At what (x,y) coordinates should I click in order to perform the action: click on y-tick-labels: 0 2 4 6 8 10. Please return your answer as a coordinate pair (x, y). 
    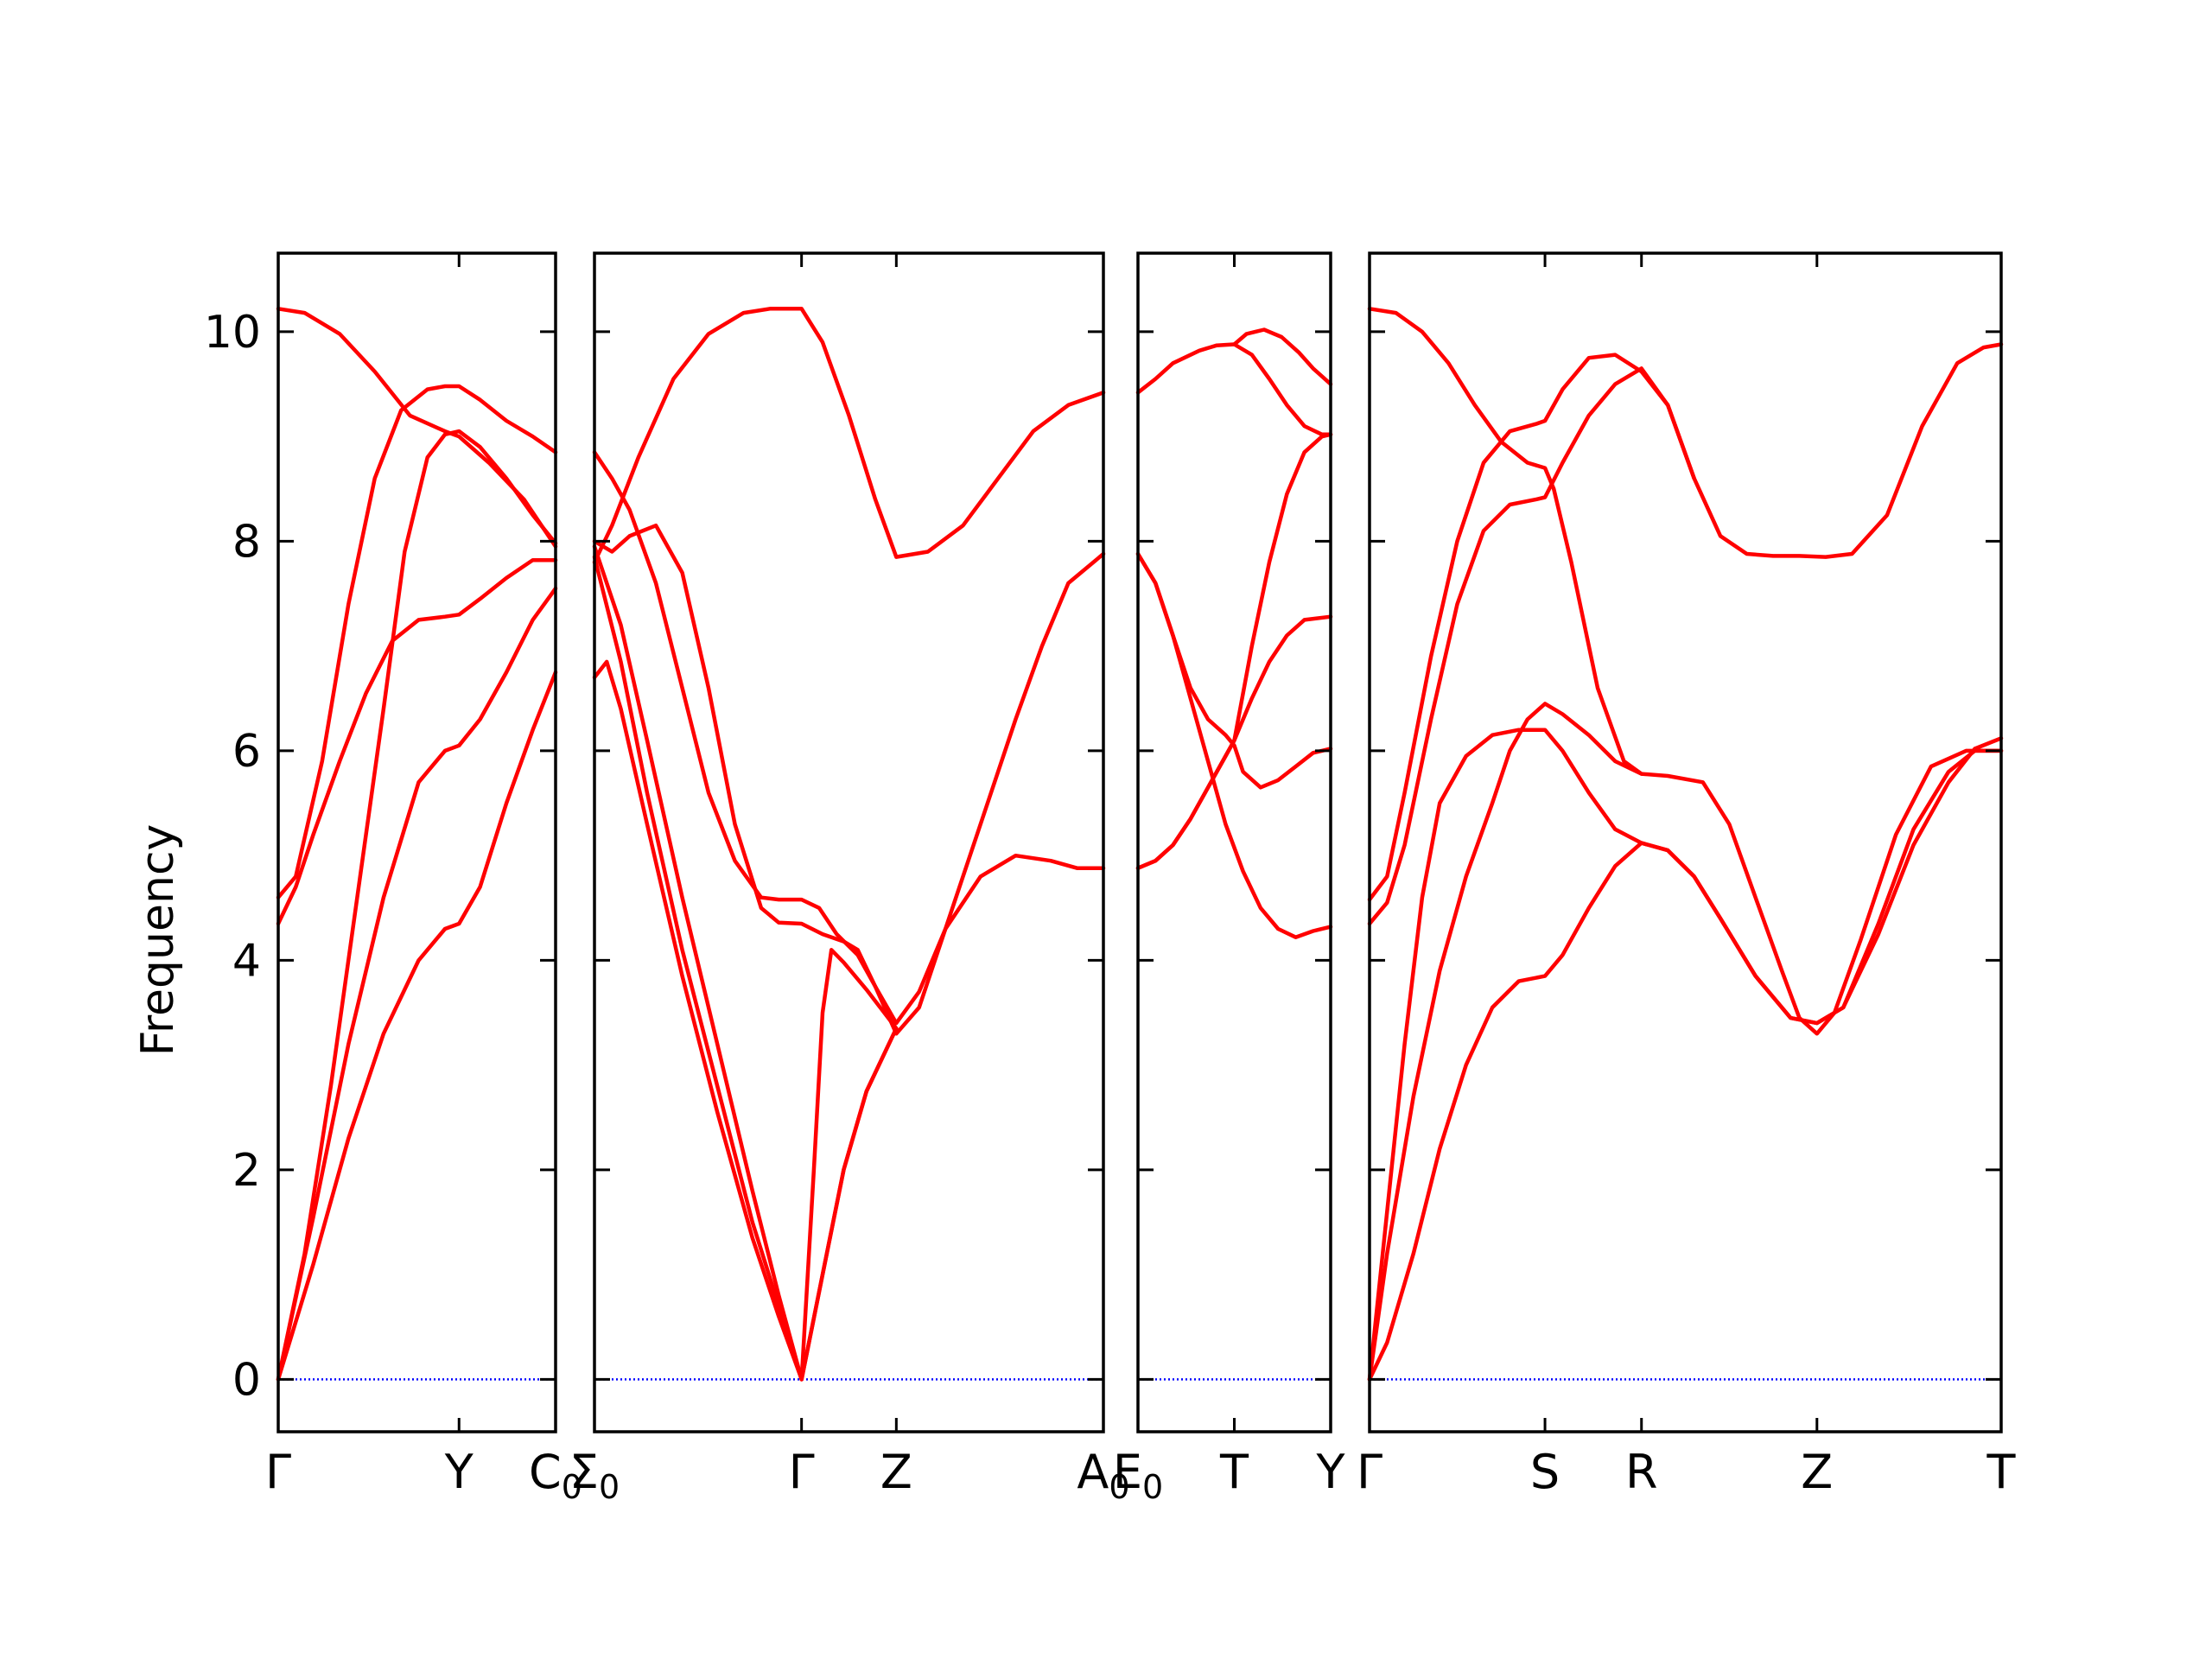
    Looking at the image, I should click on (232, 856).